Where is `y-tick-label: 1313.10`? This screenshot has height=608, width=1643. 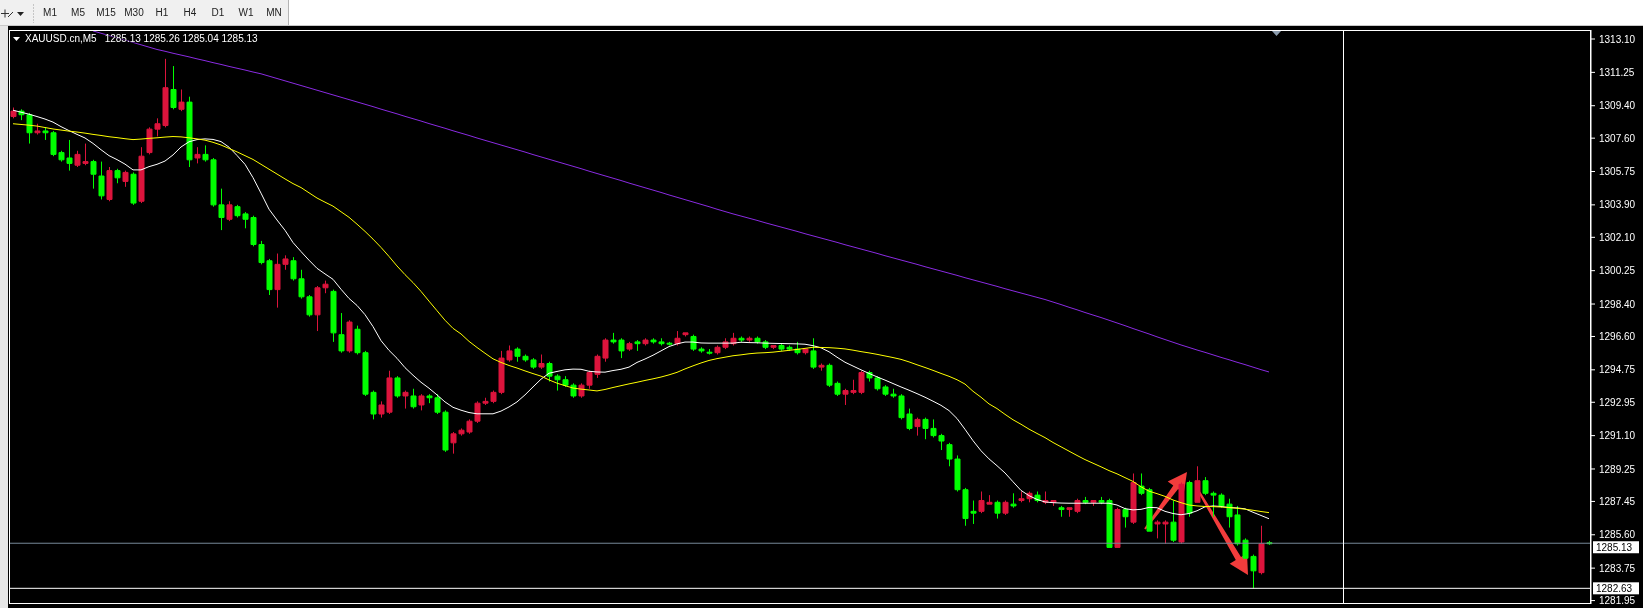
y-tick-label: 1313.10 is located at coordinates (1617, 39).